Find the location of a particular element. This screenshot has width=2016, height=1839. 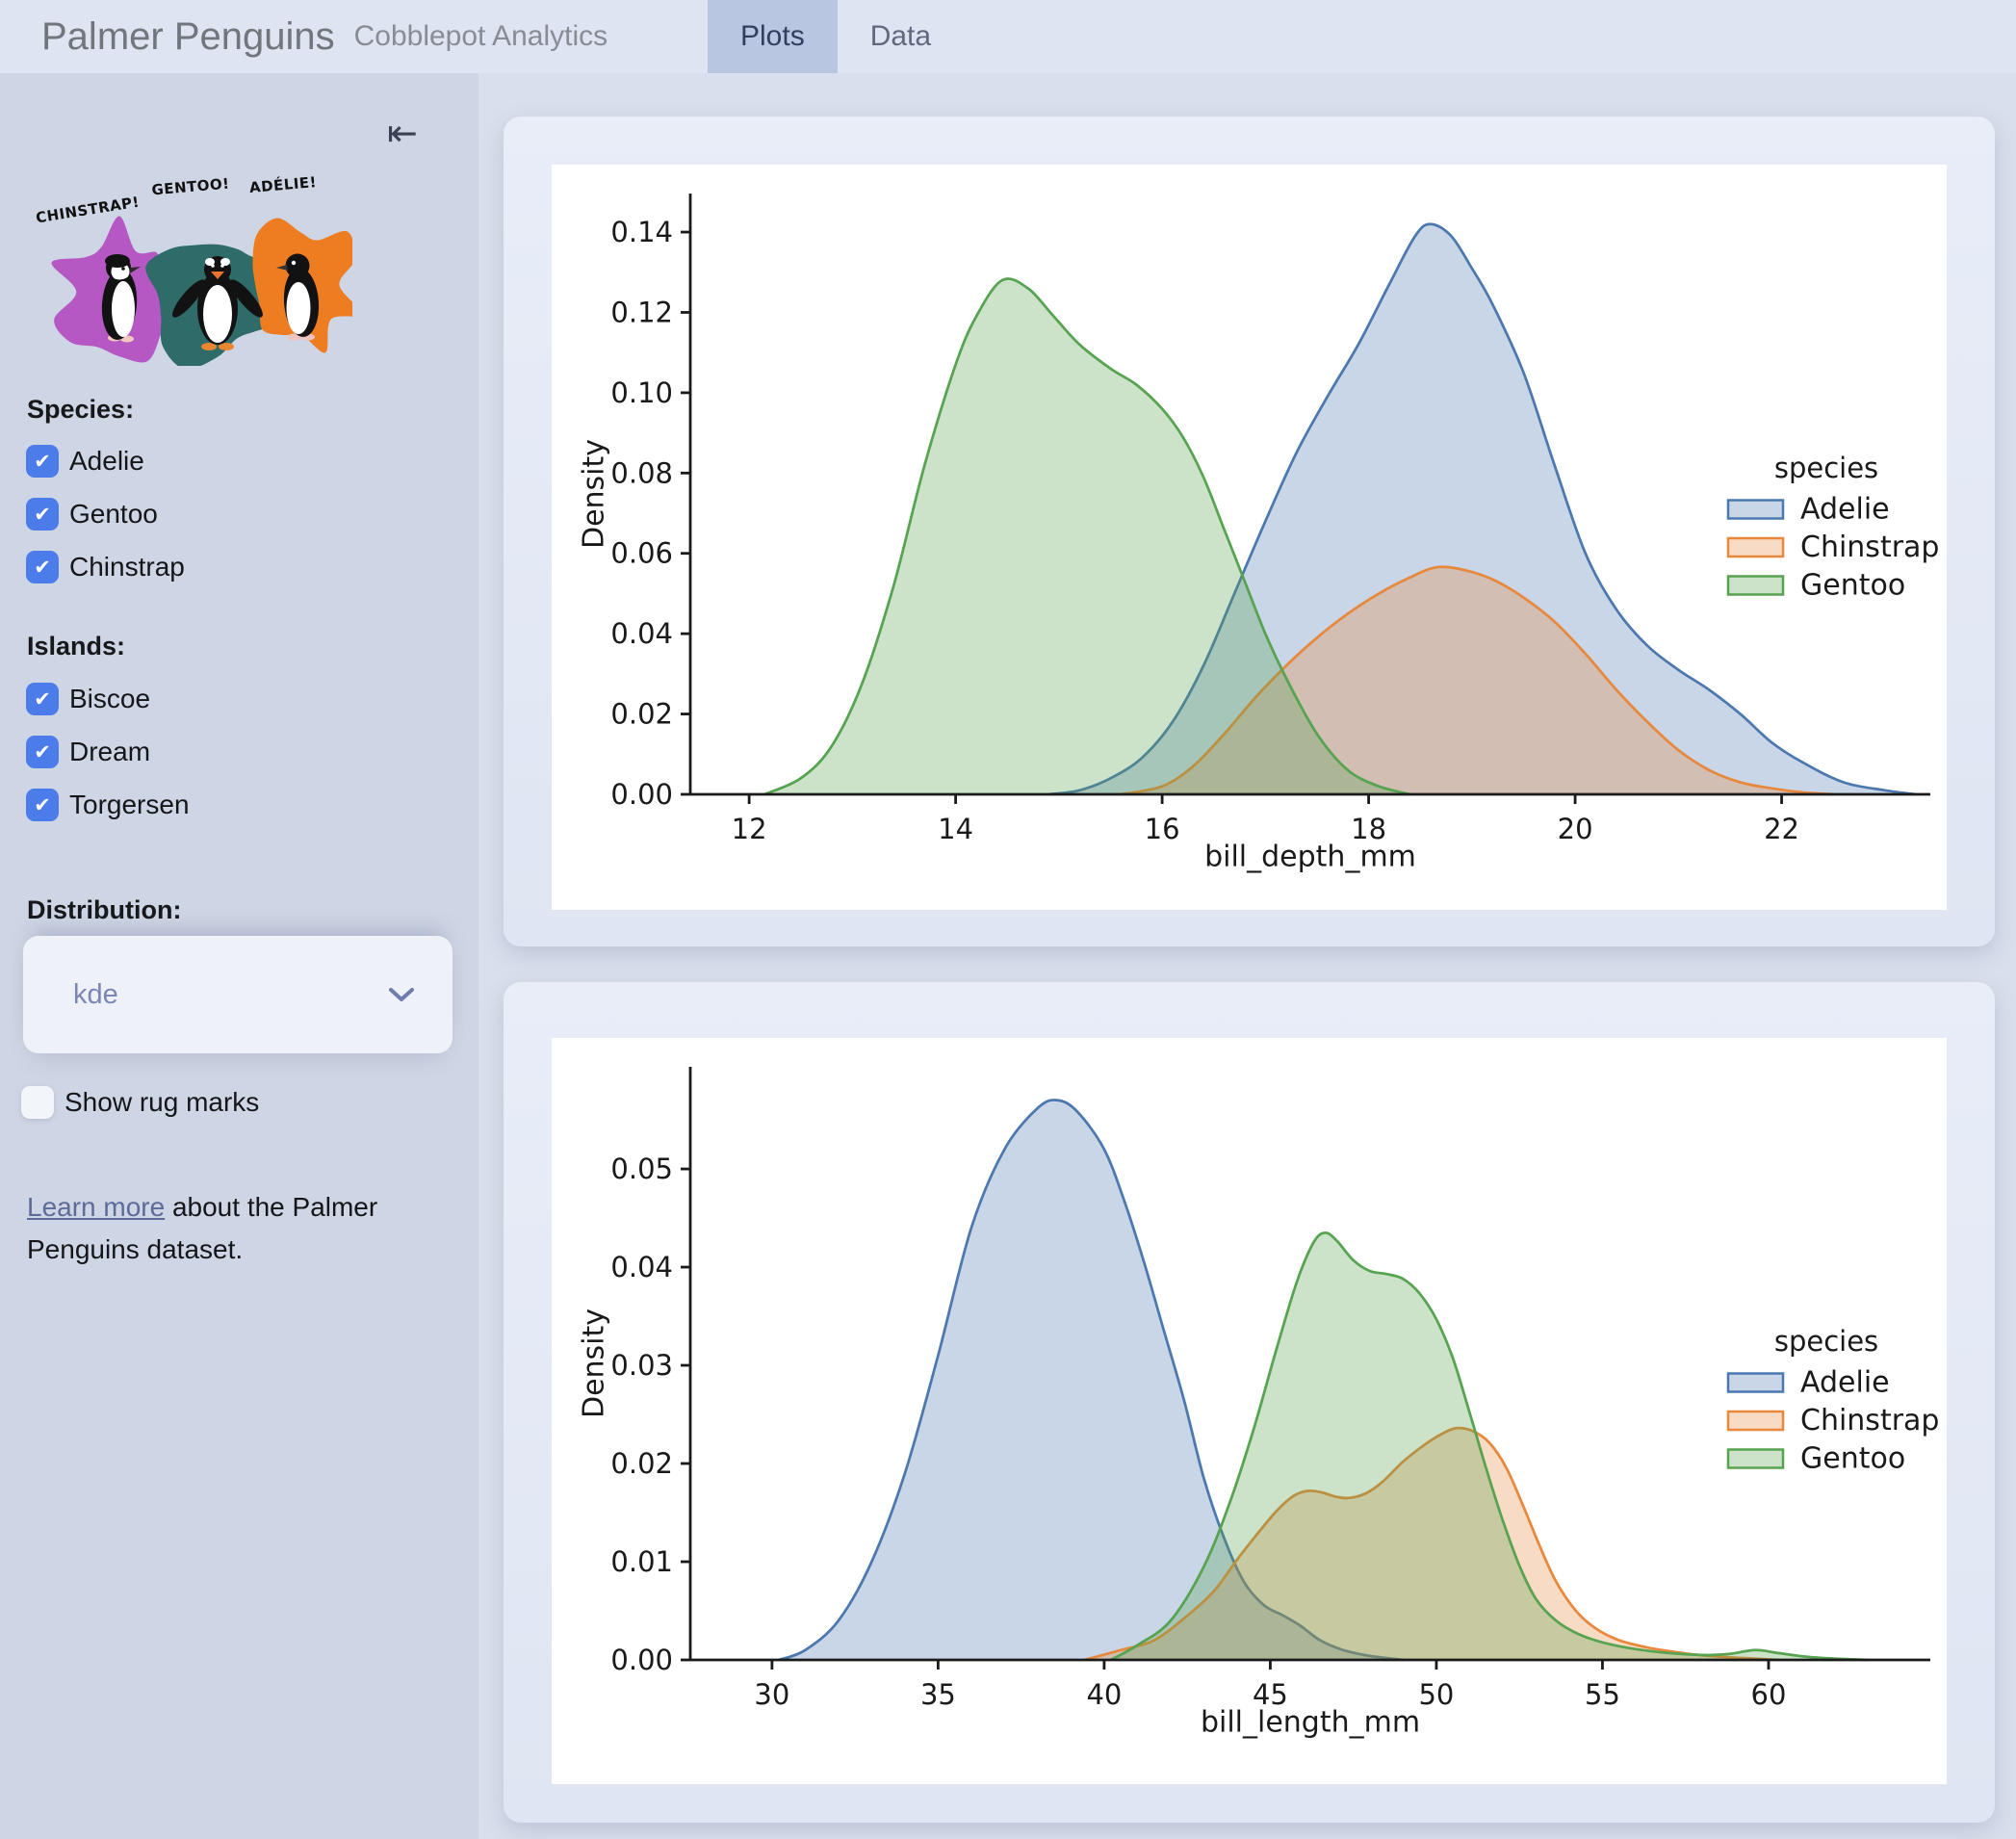

y-tick-label: 0.05 is located at coordinates (641, 1169).